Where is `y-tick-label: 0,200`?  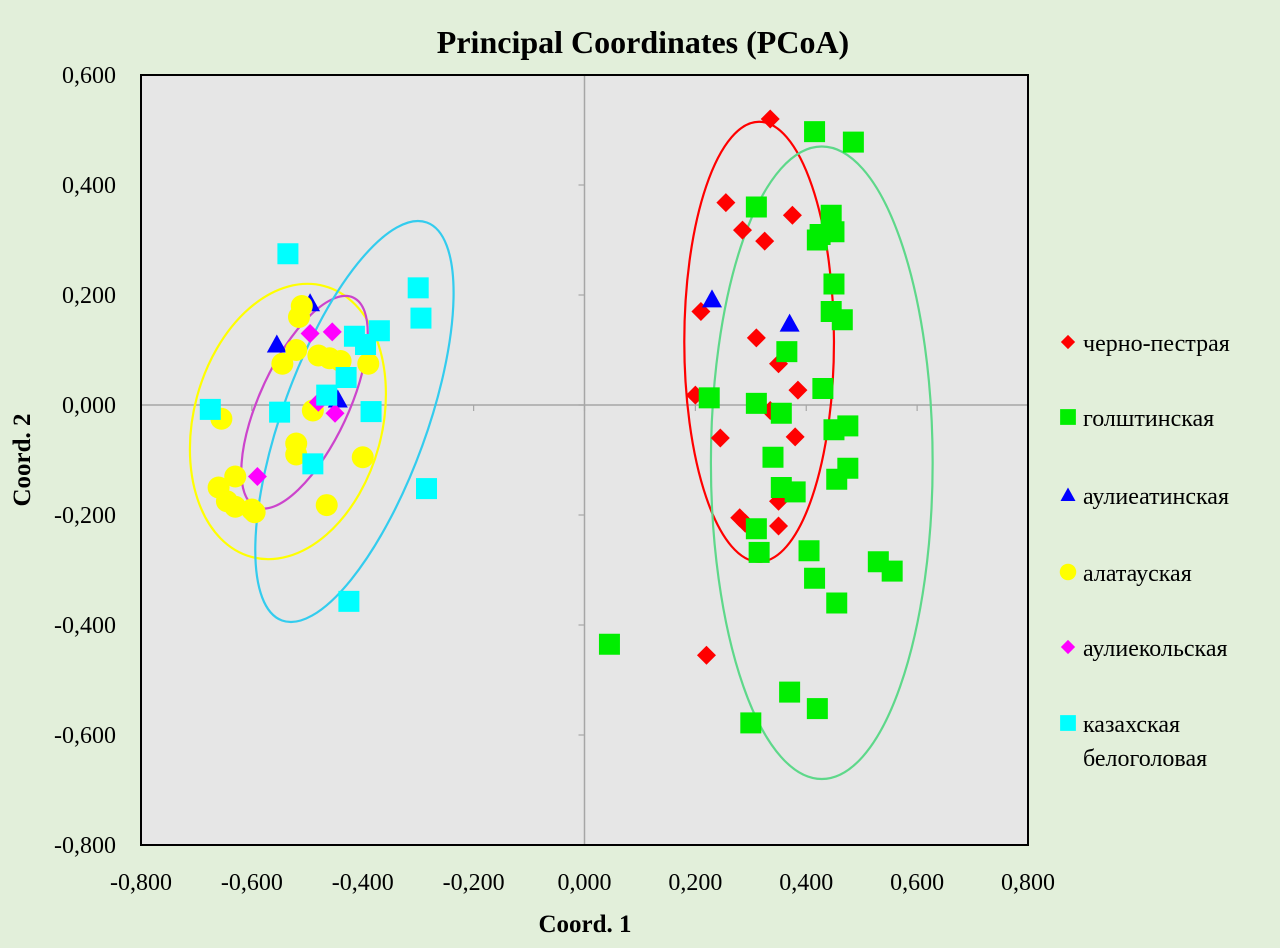 y-tick-label: 0,200 is located at coordinates (89, 296).